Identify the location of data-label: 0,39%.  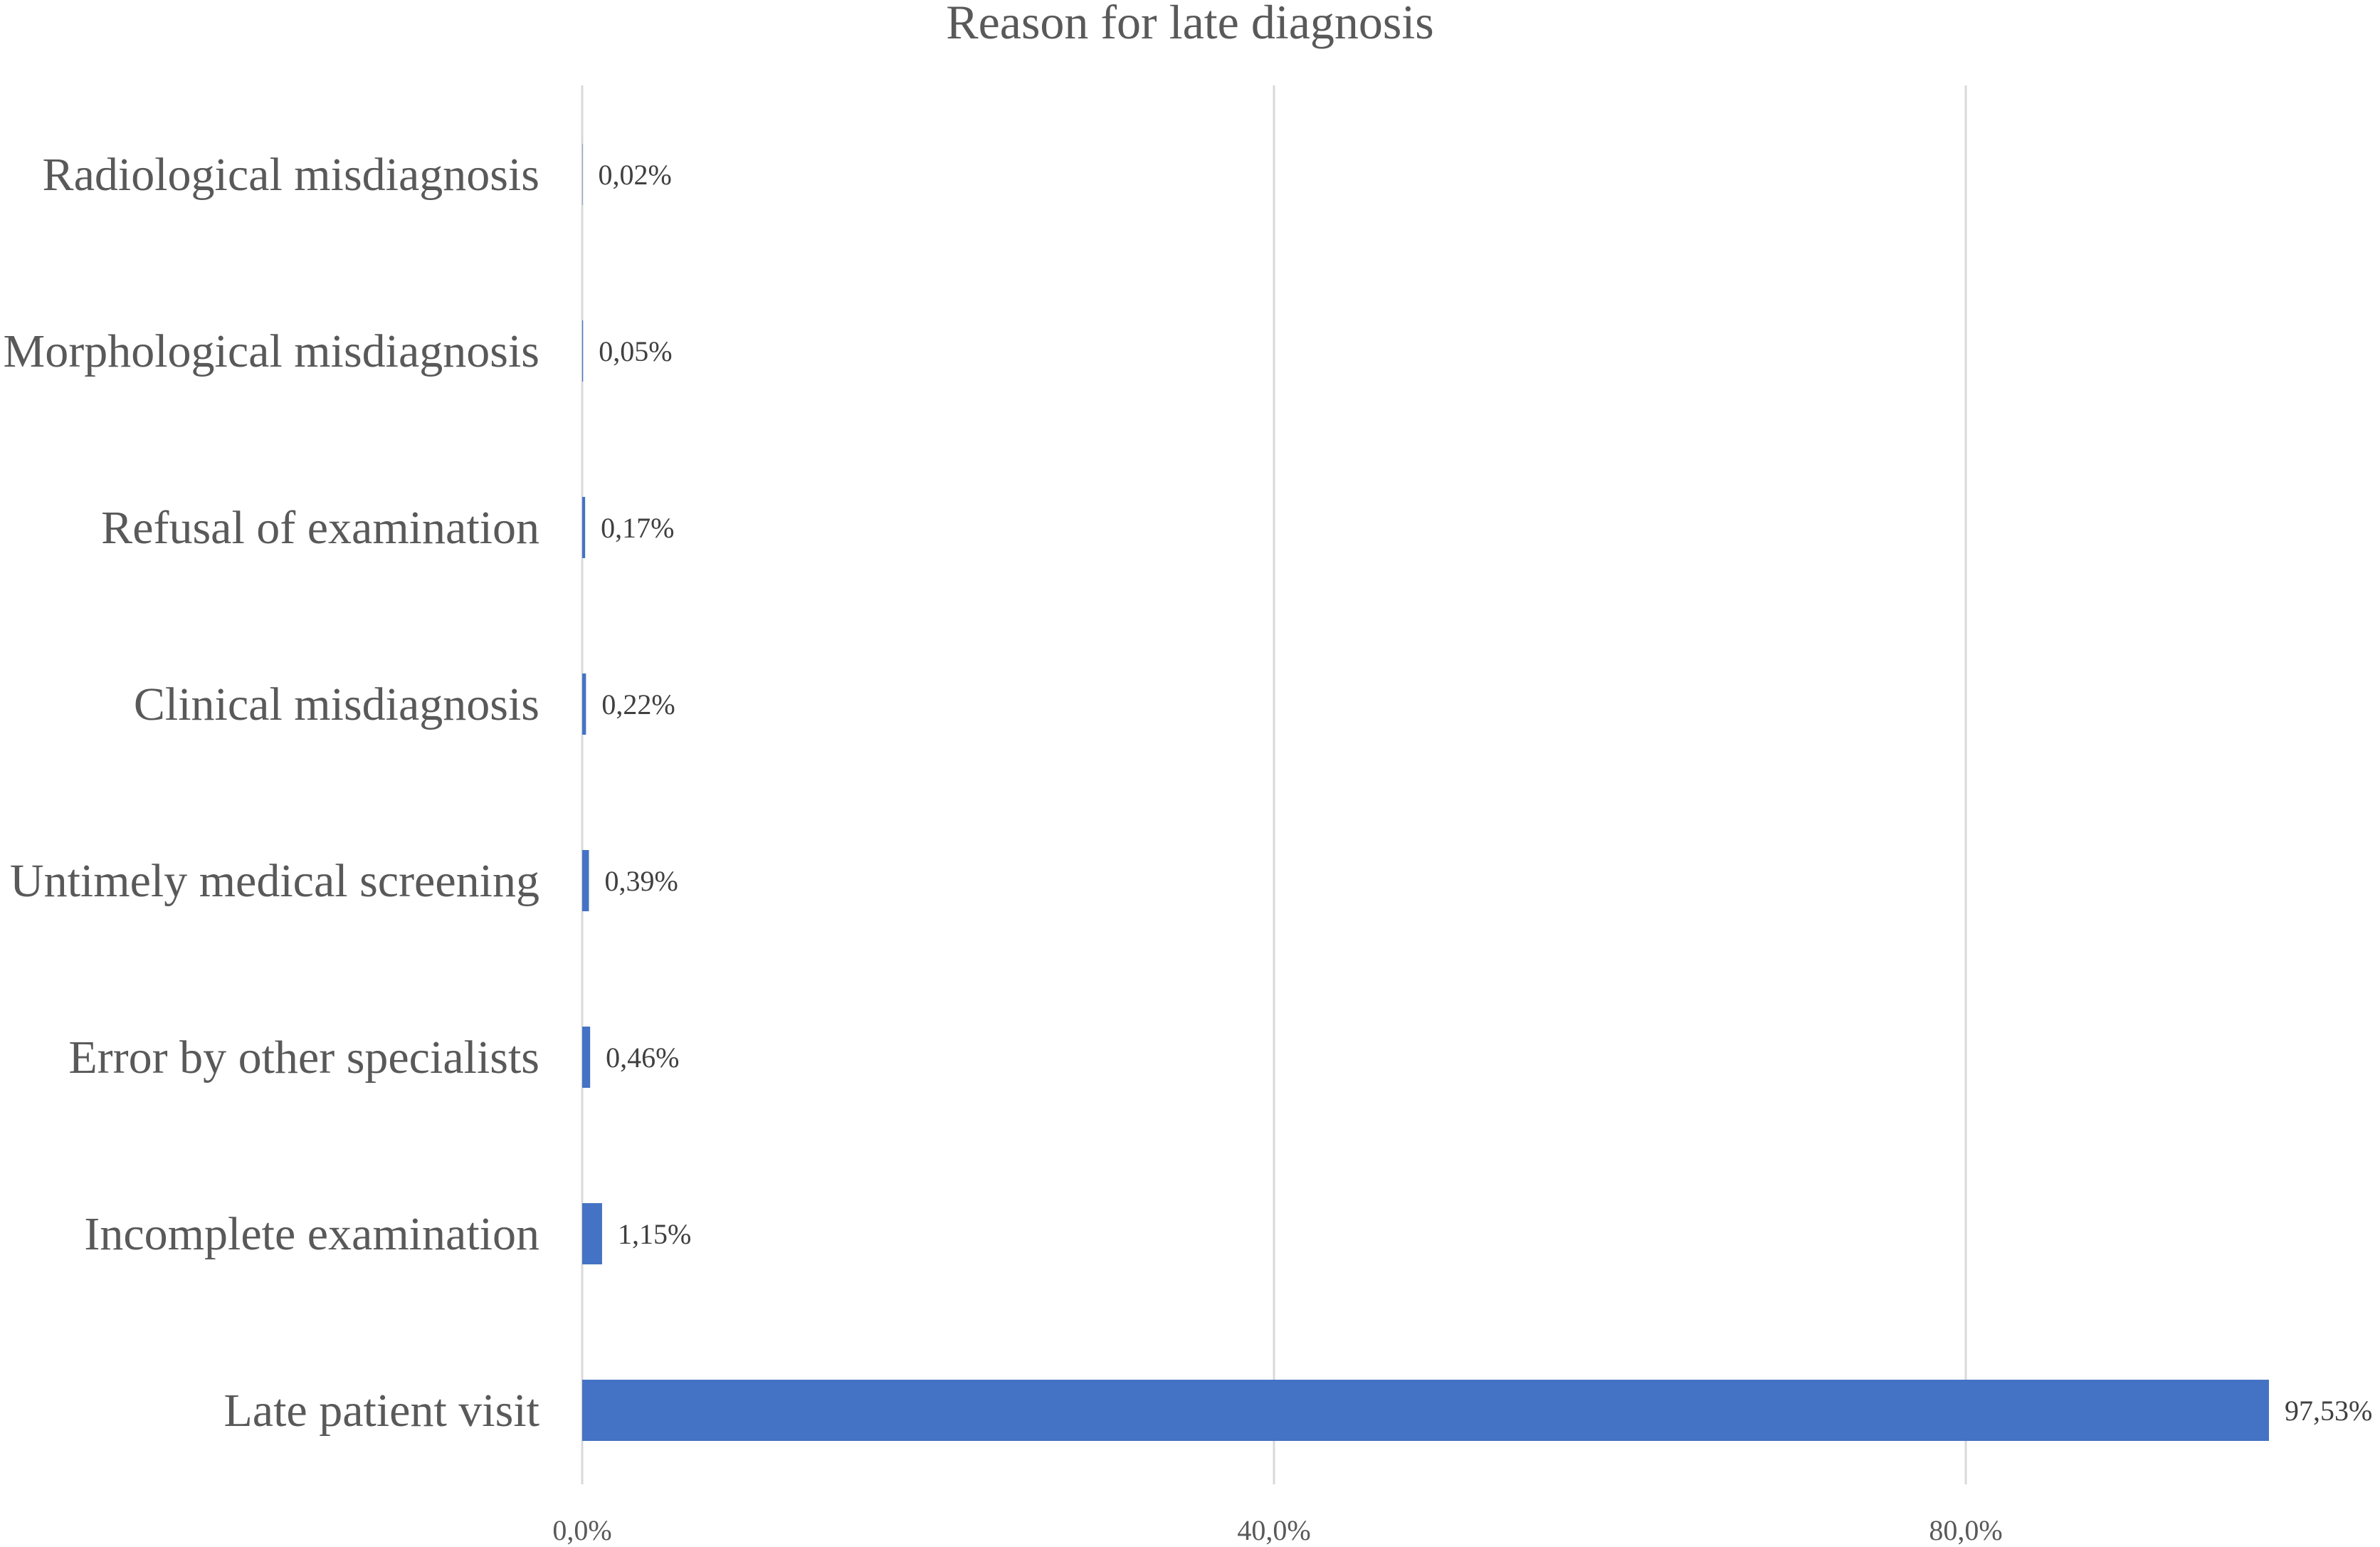
(641, 881).